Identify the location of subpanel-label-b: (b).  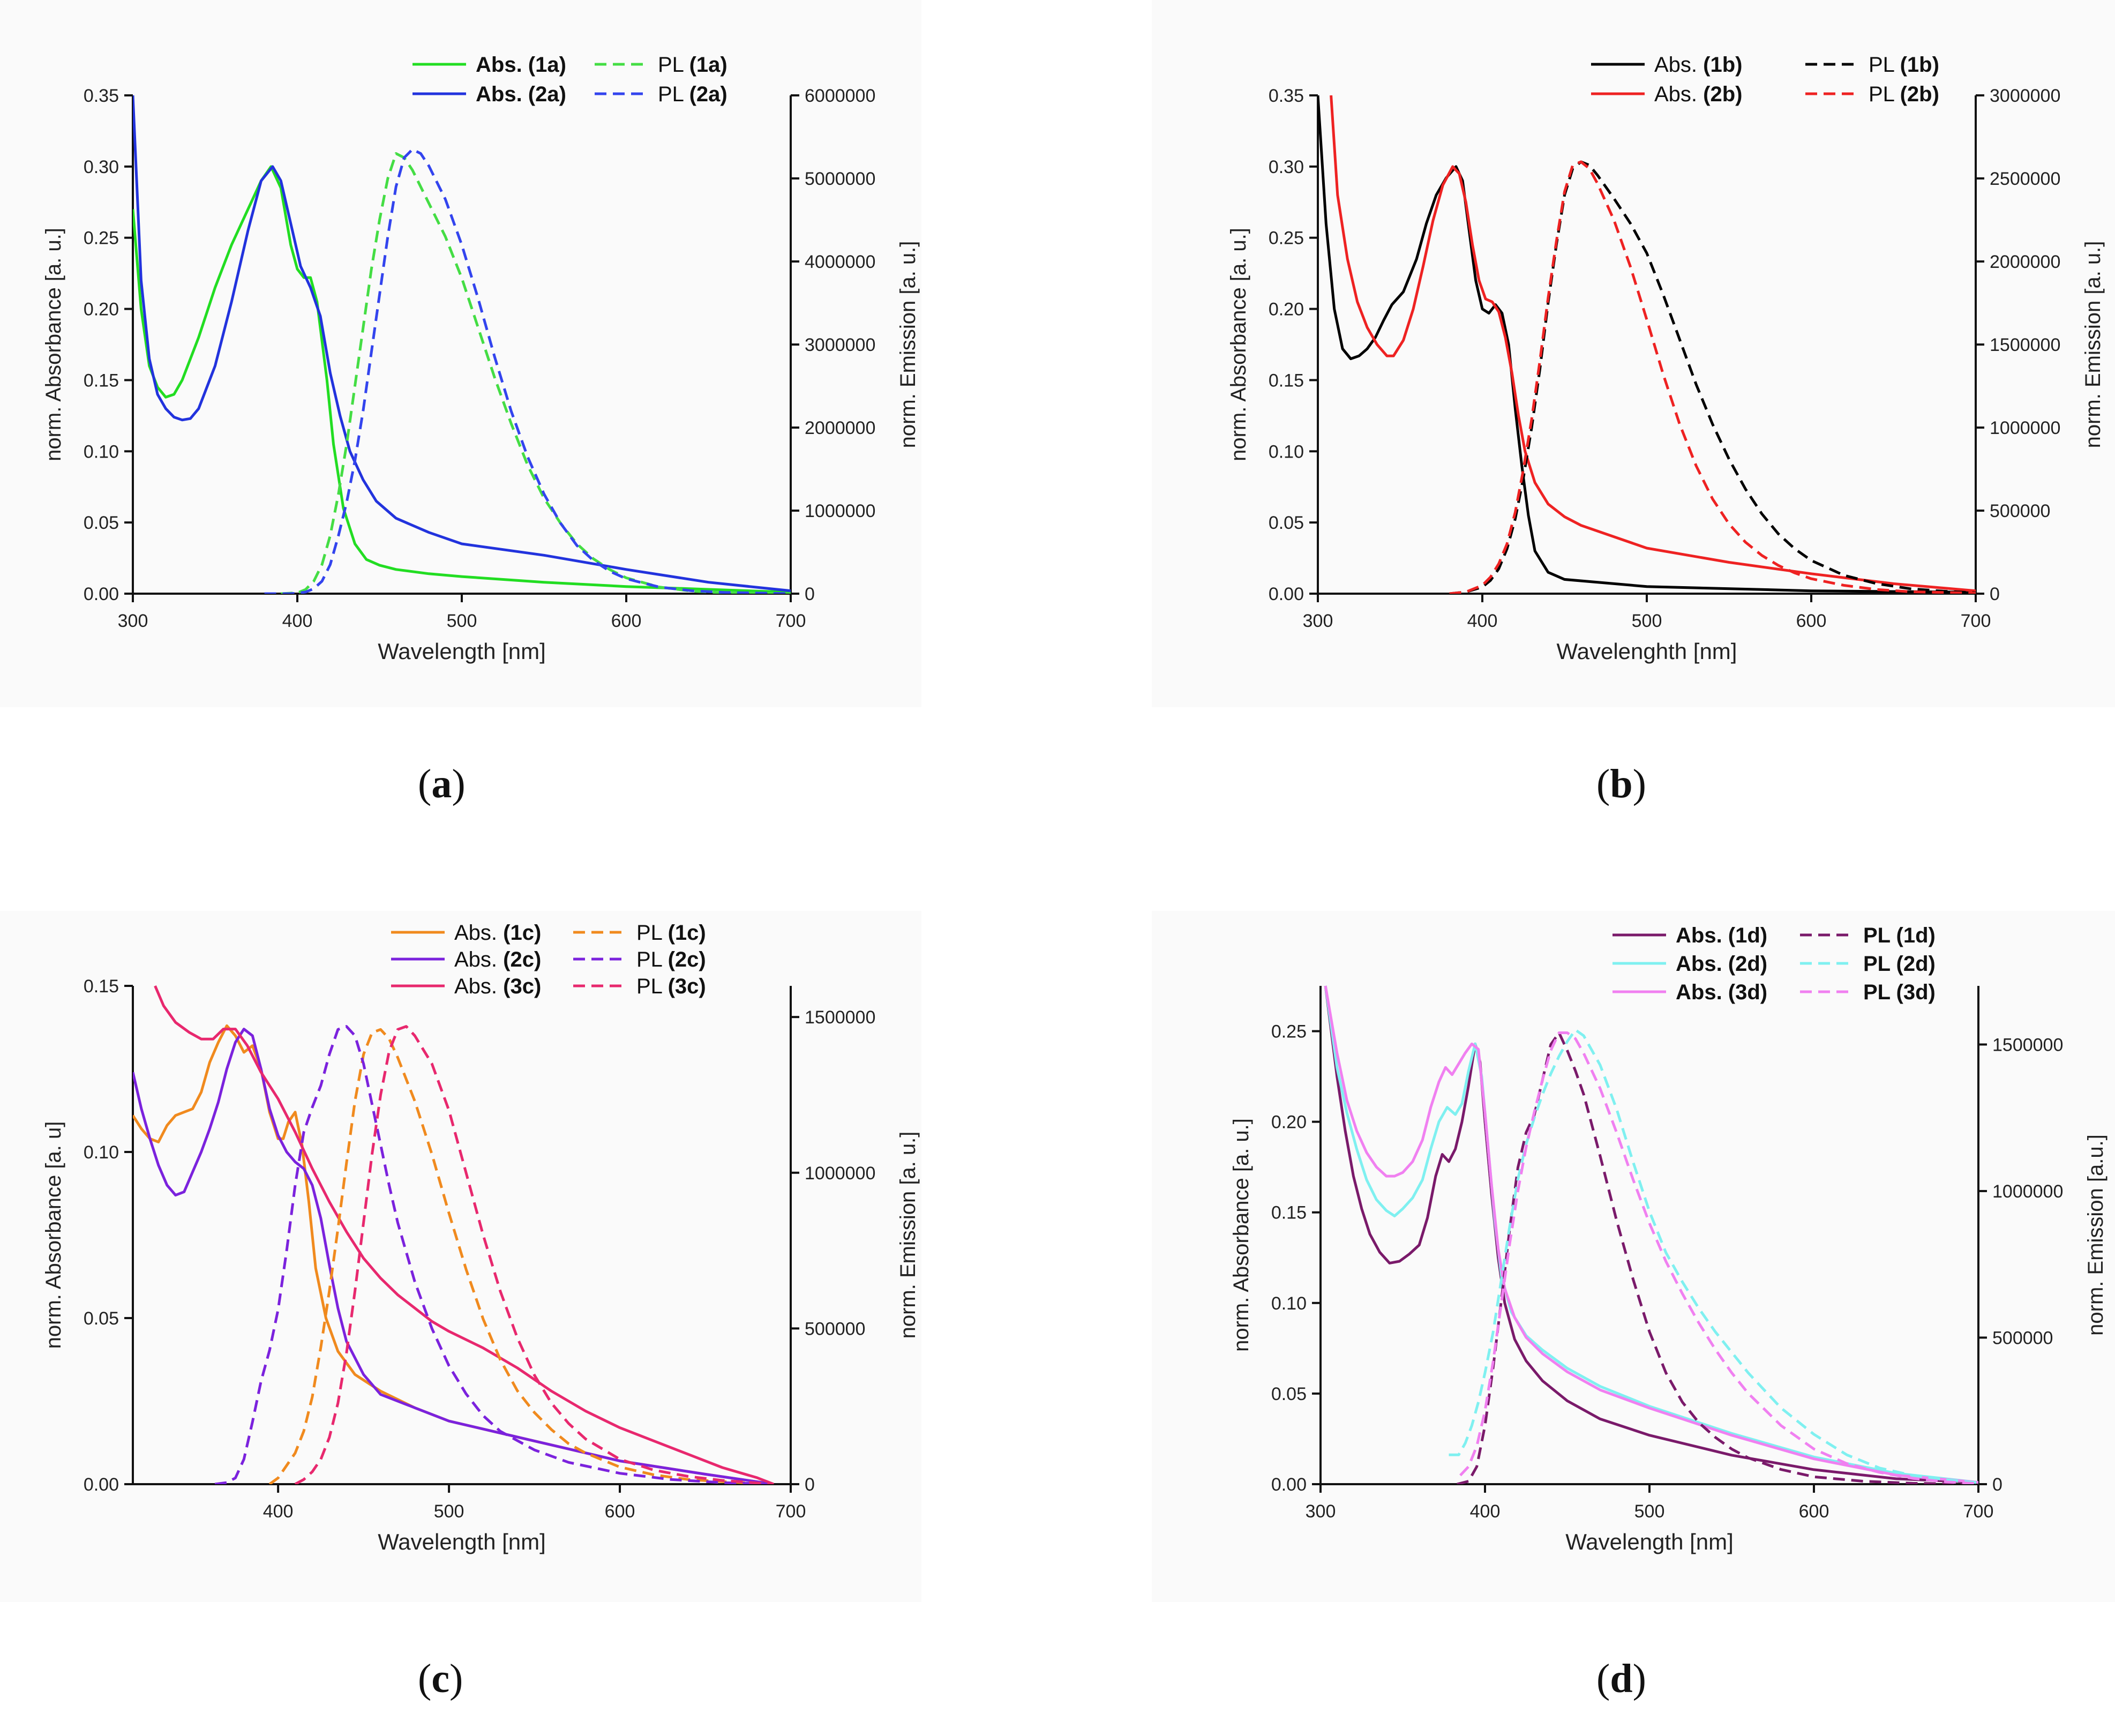
(1621, 783).